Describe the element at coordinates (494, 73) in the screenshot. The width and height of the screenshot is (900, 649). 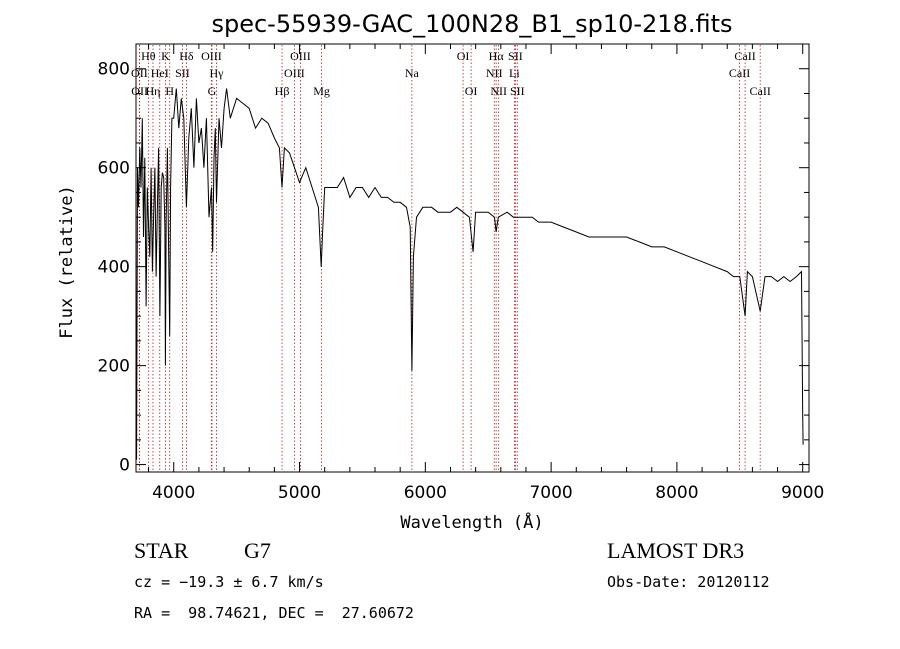
I see `line-marker-label-20: NII` at that location.